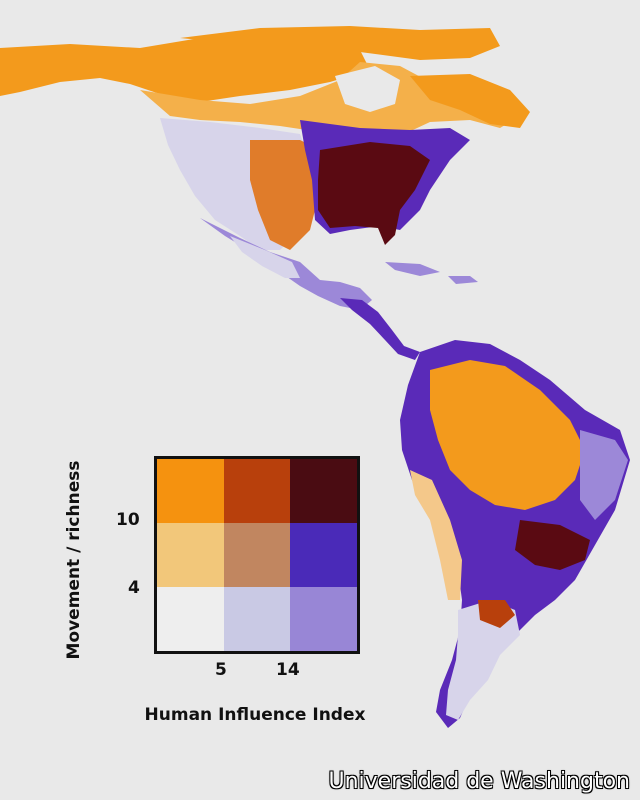  I want to click on cuba-island, so click(412, 269).